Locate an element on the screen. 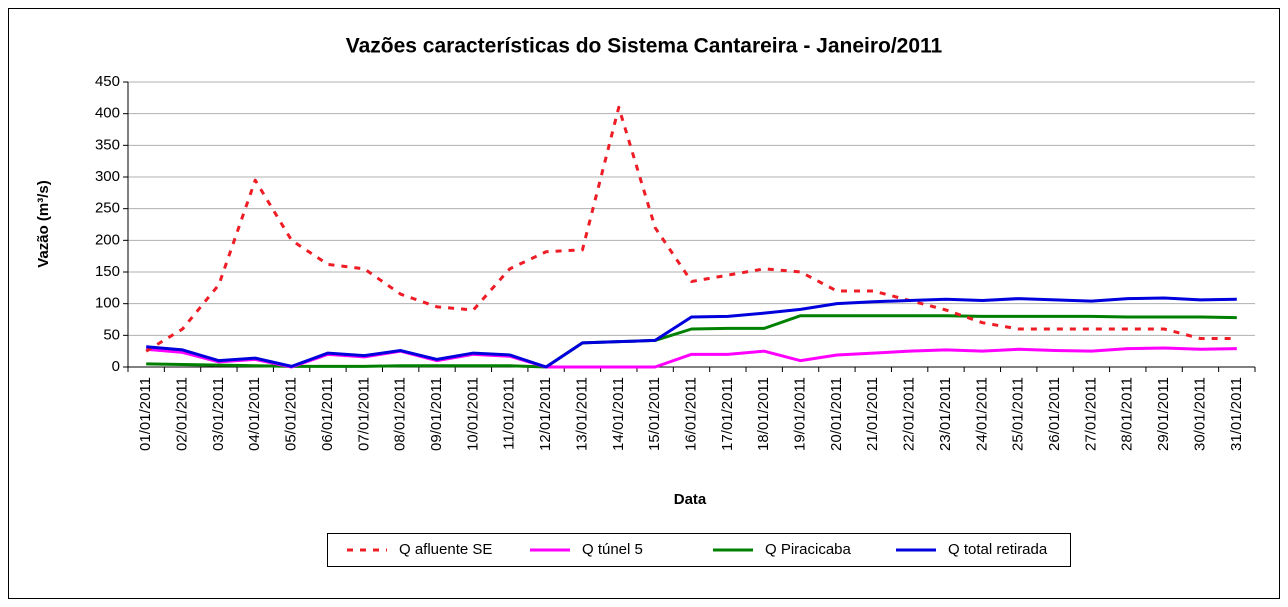 This screenshot has height=607, width=1288. y-tick-label: 350 is located at coordinates (107, 144).